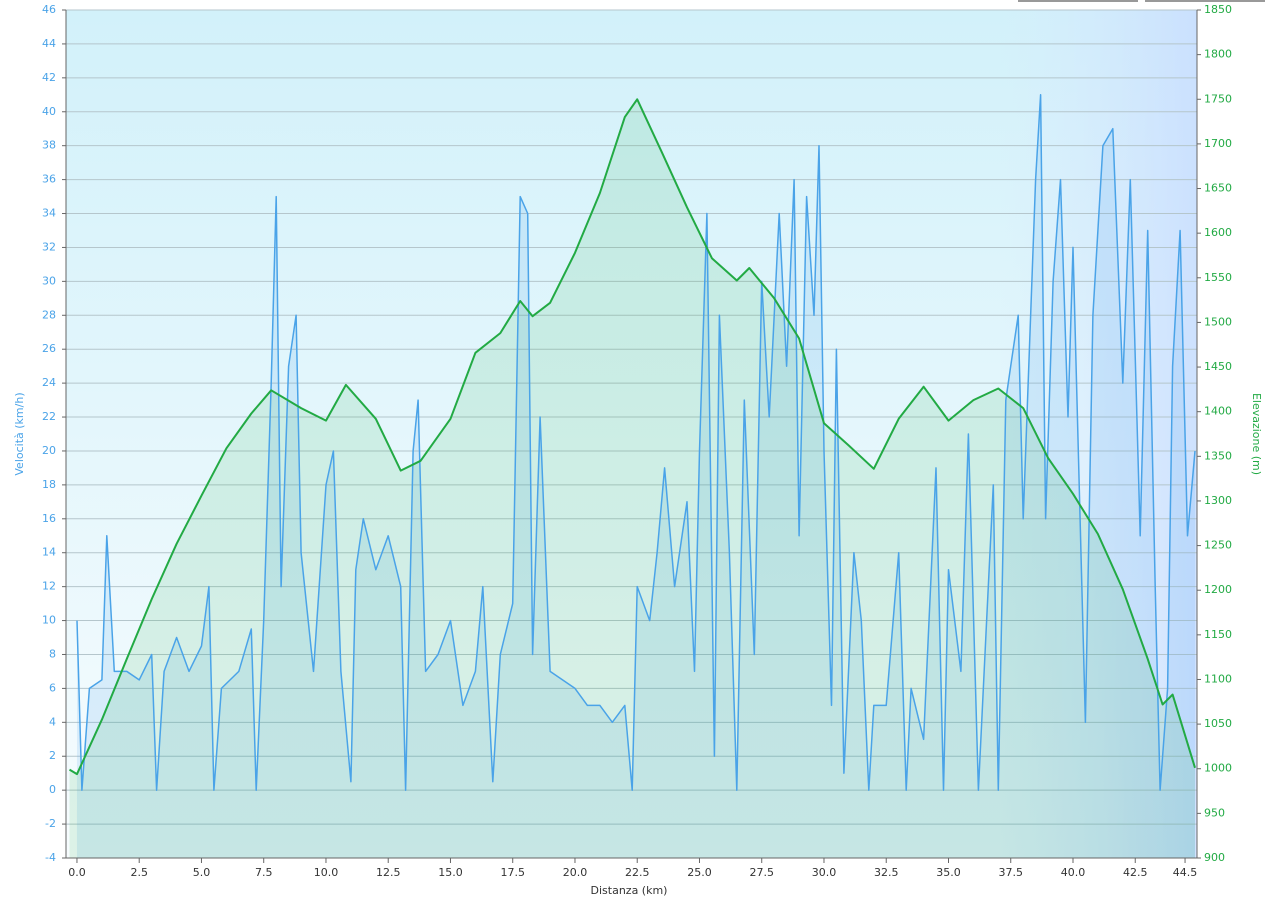  I want to click on x-tick-label: 37.5, so click(1010, 872).